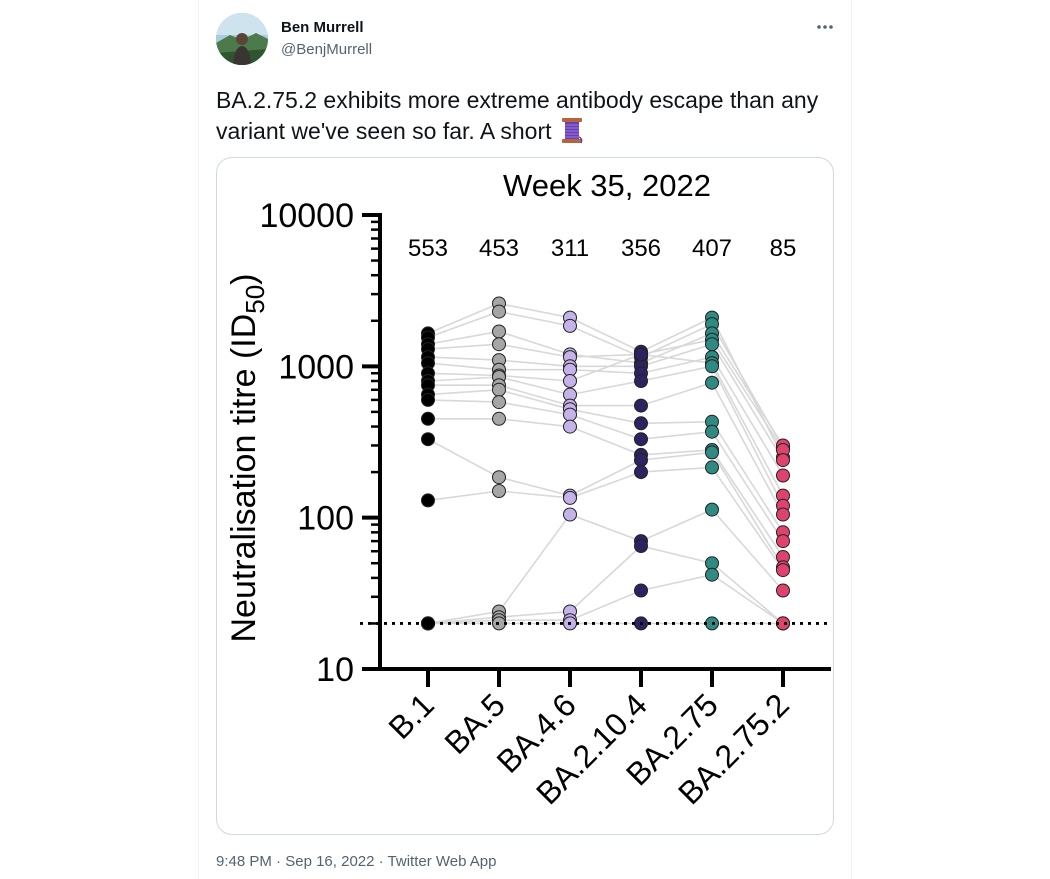  I want to click on y-tick-label: 10, so click(335, 670).